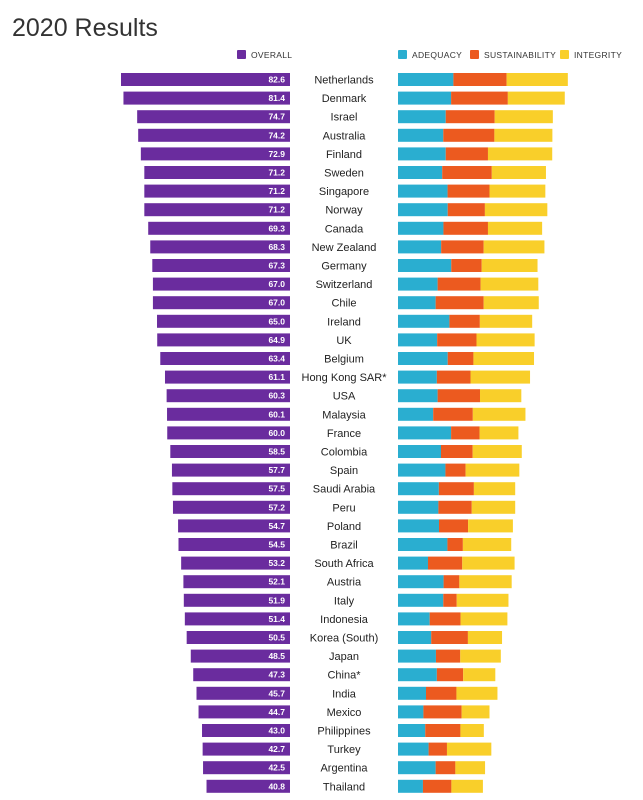 The width and height of the screenshot is (643, 800). I want to click on sustainability-bar-thailand, so click(437, 786).